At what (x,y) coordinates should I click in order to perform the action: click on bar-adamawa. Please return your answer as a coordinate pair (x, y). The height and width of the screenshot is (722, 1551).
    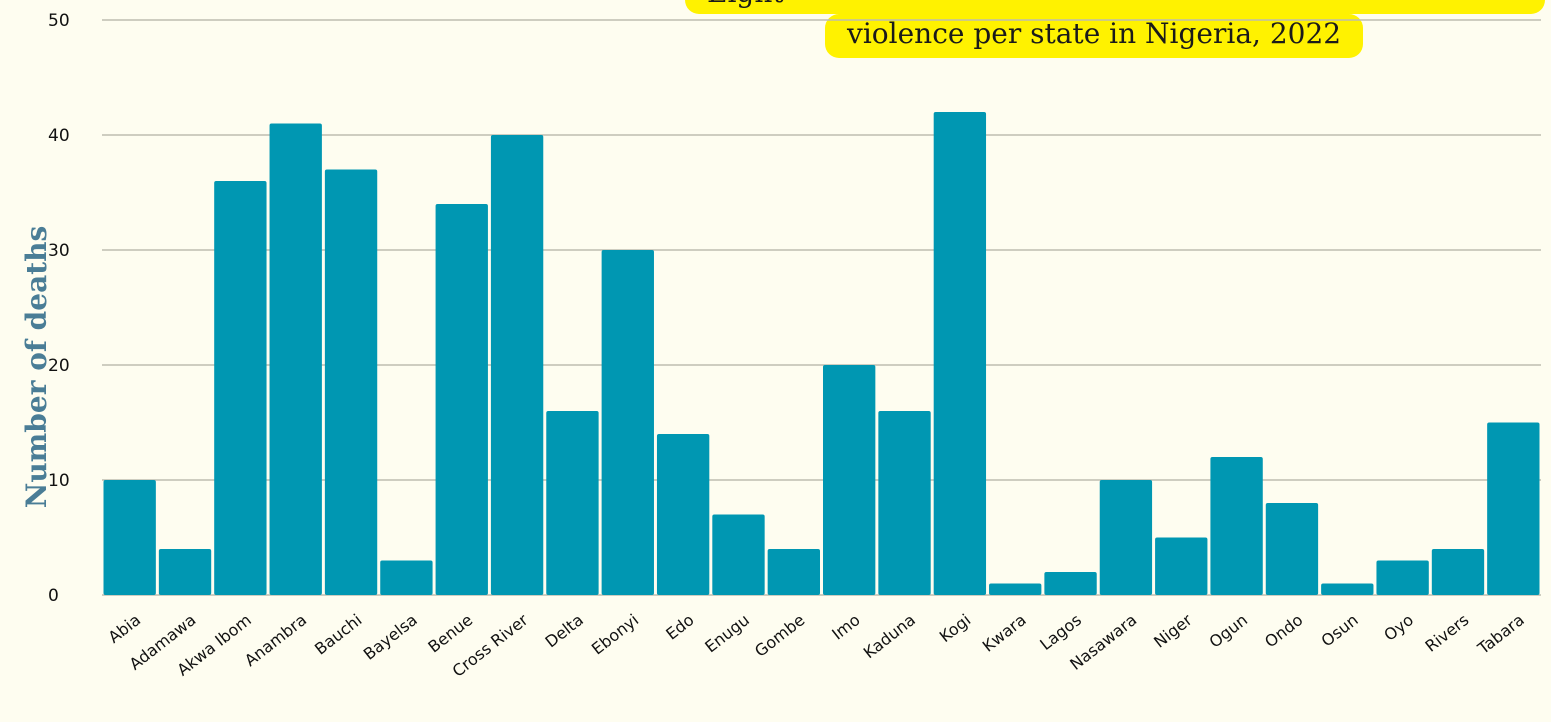
    Looking at the image, I should click on (185, 572).